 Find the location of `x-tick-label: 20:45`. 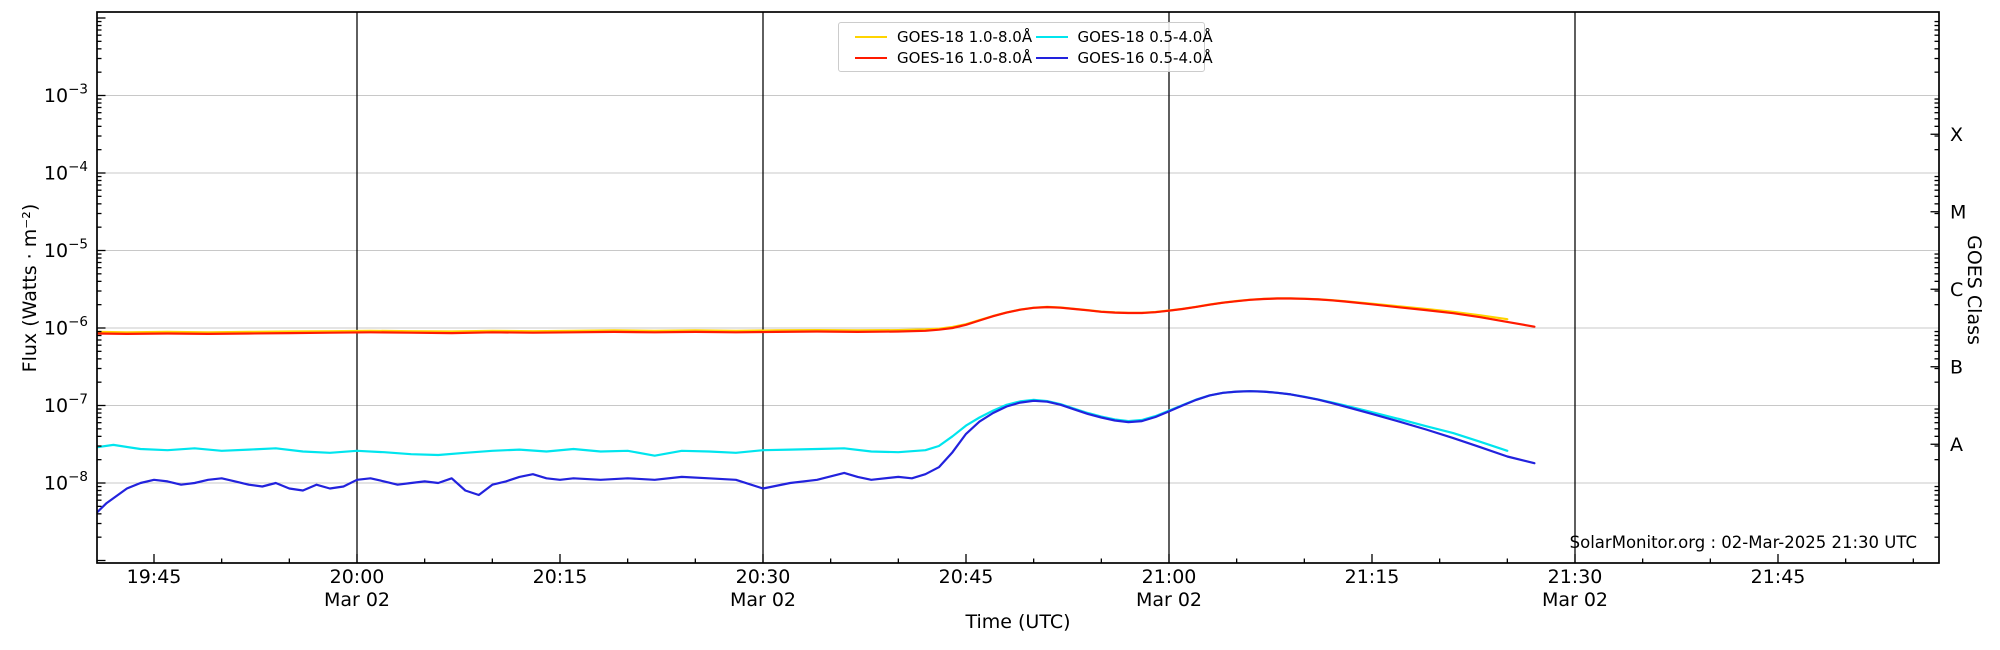

x-tick-label: 20:45 is located at coordinates (966, 577).